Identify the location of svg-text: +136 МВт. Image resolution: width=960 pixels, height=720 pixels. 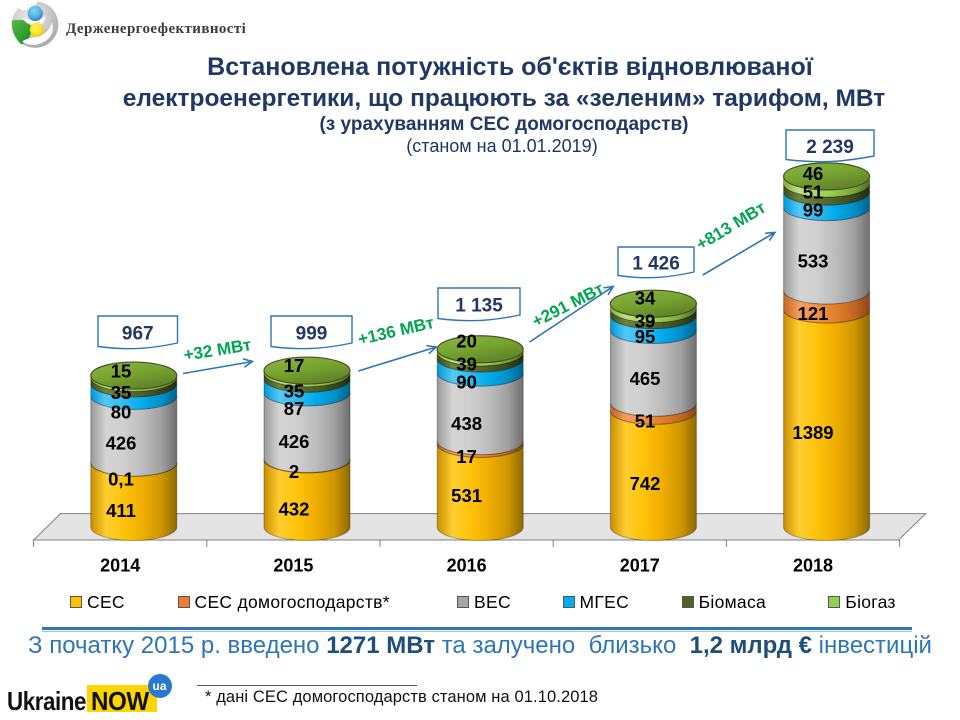
(396, 331).